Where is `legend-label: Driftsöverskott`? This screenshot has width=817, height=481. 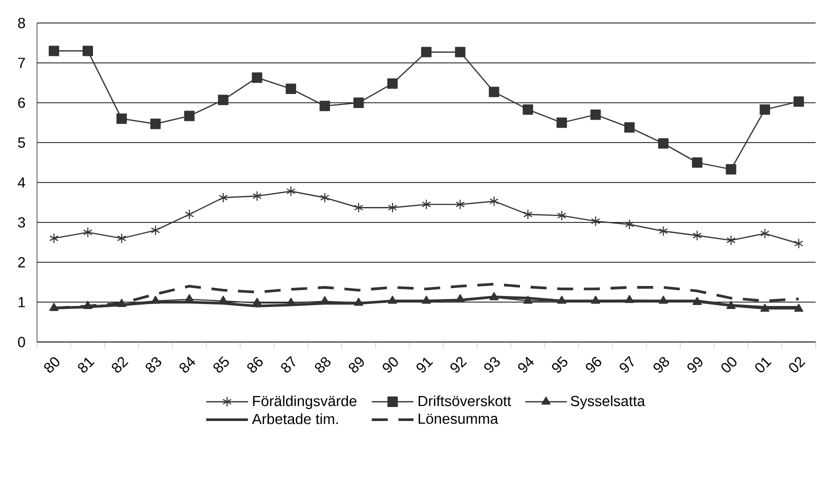
legend-label: Driftsöverskott is located at coordinates (465, 400).